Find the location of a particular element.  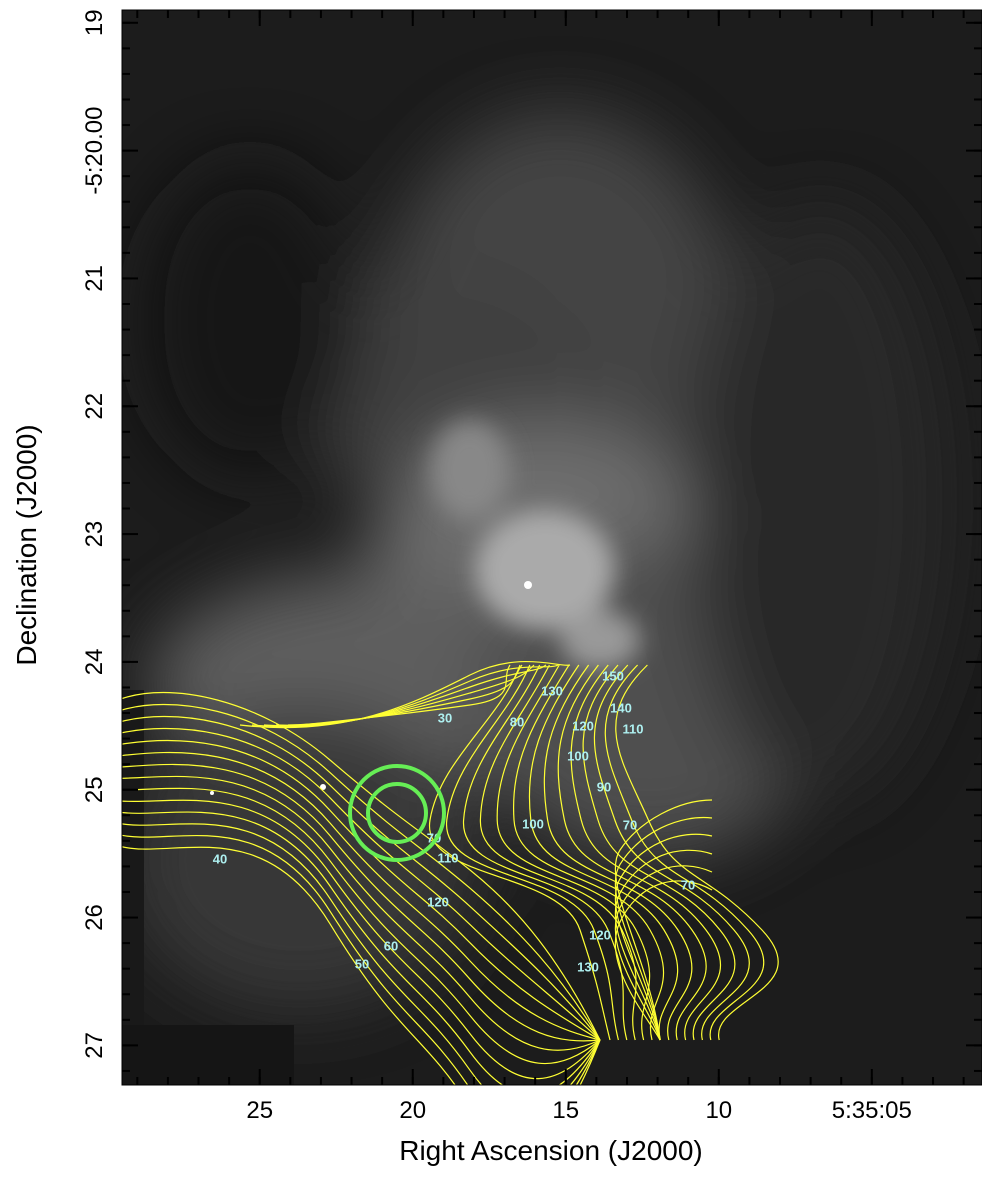

x-tick-label: 5:35:05 is located at coordinates (872, 1110).